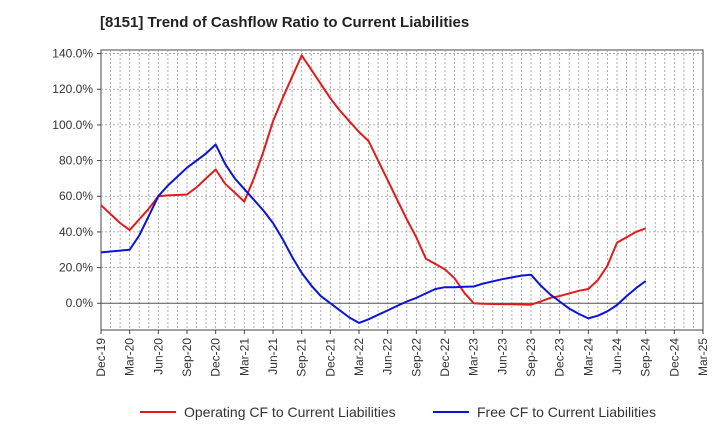  I want to click on legend-item-operating-cf: Operating CF to Current Liabilities, so click(268, 412).